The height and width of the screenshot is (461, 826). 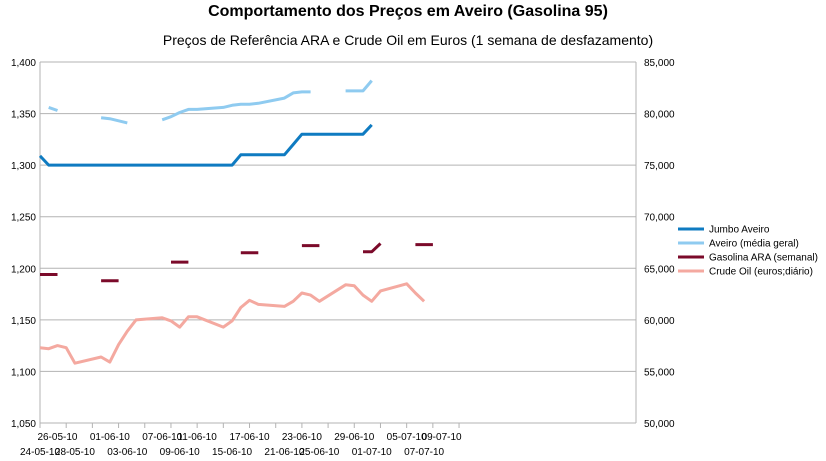 I want to click on y-left-tick-label: 1,050, so click(x=23, y=424).